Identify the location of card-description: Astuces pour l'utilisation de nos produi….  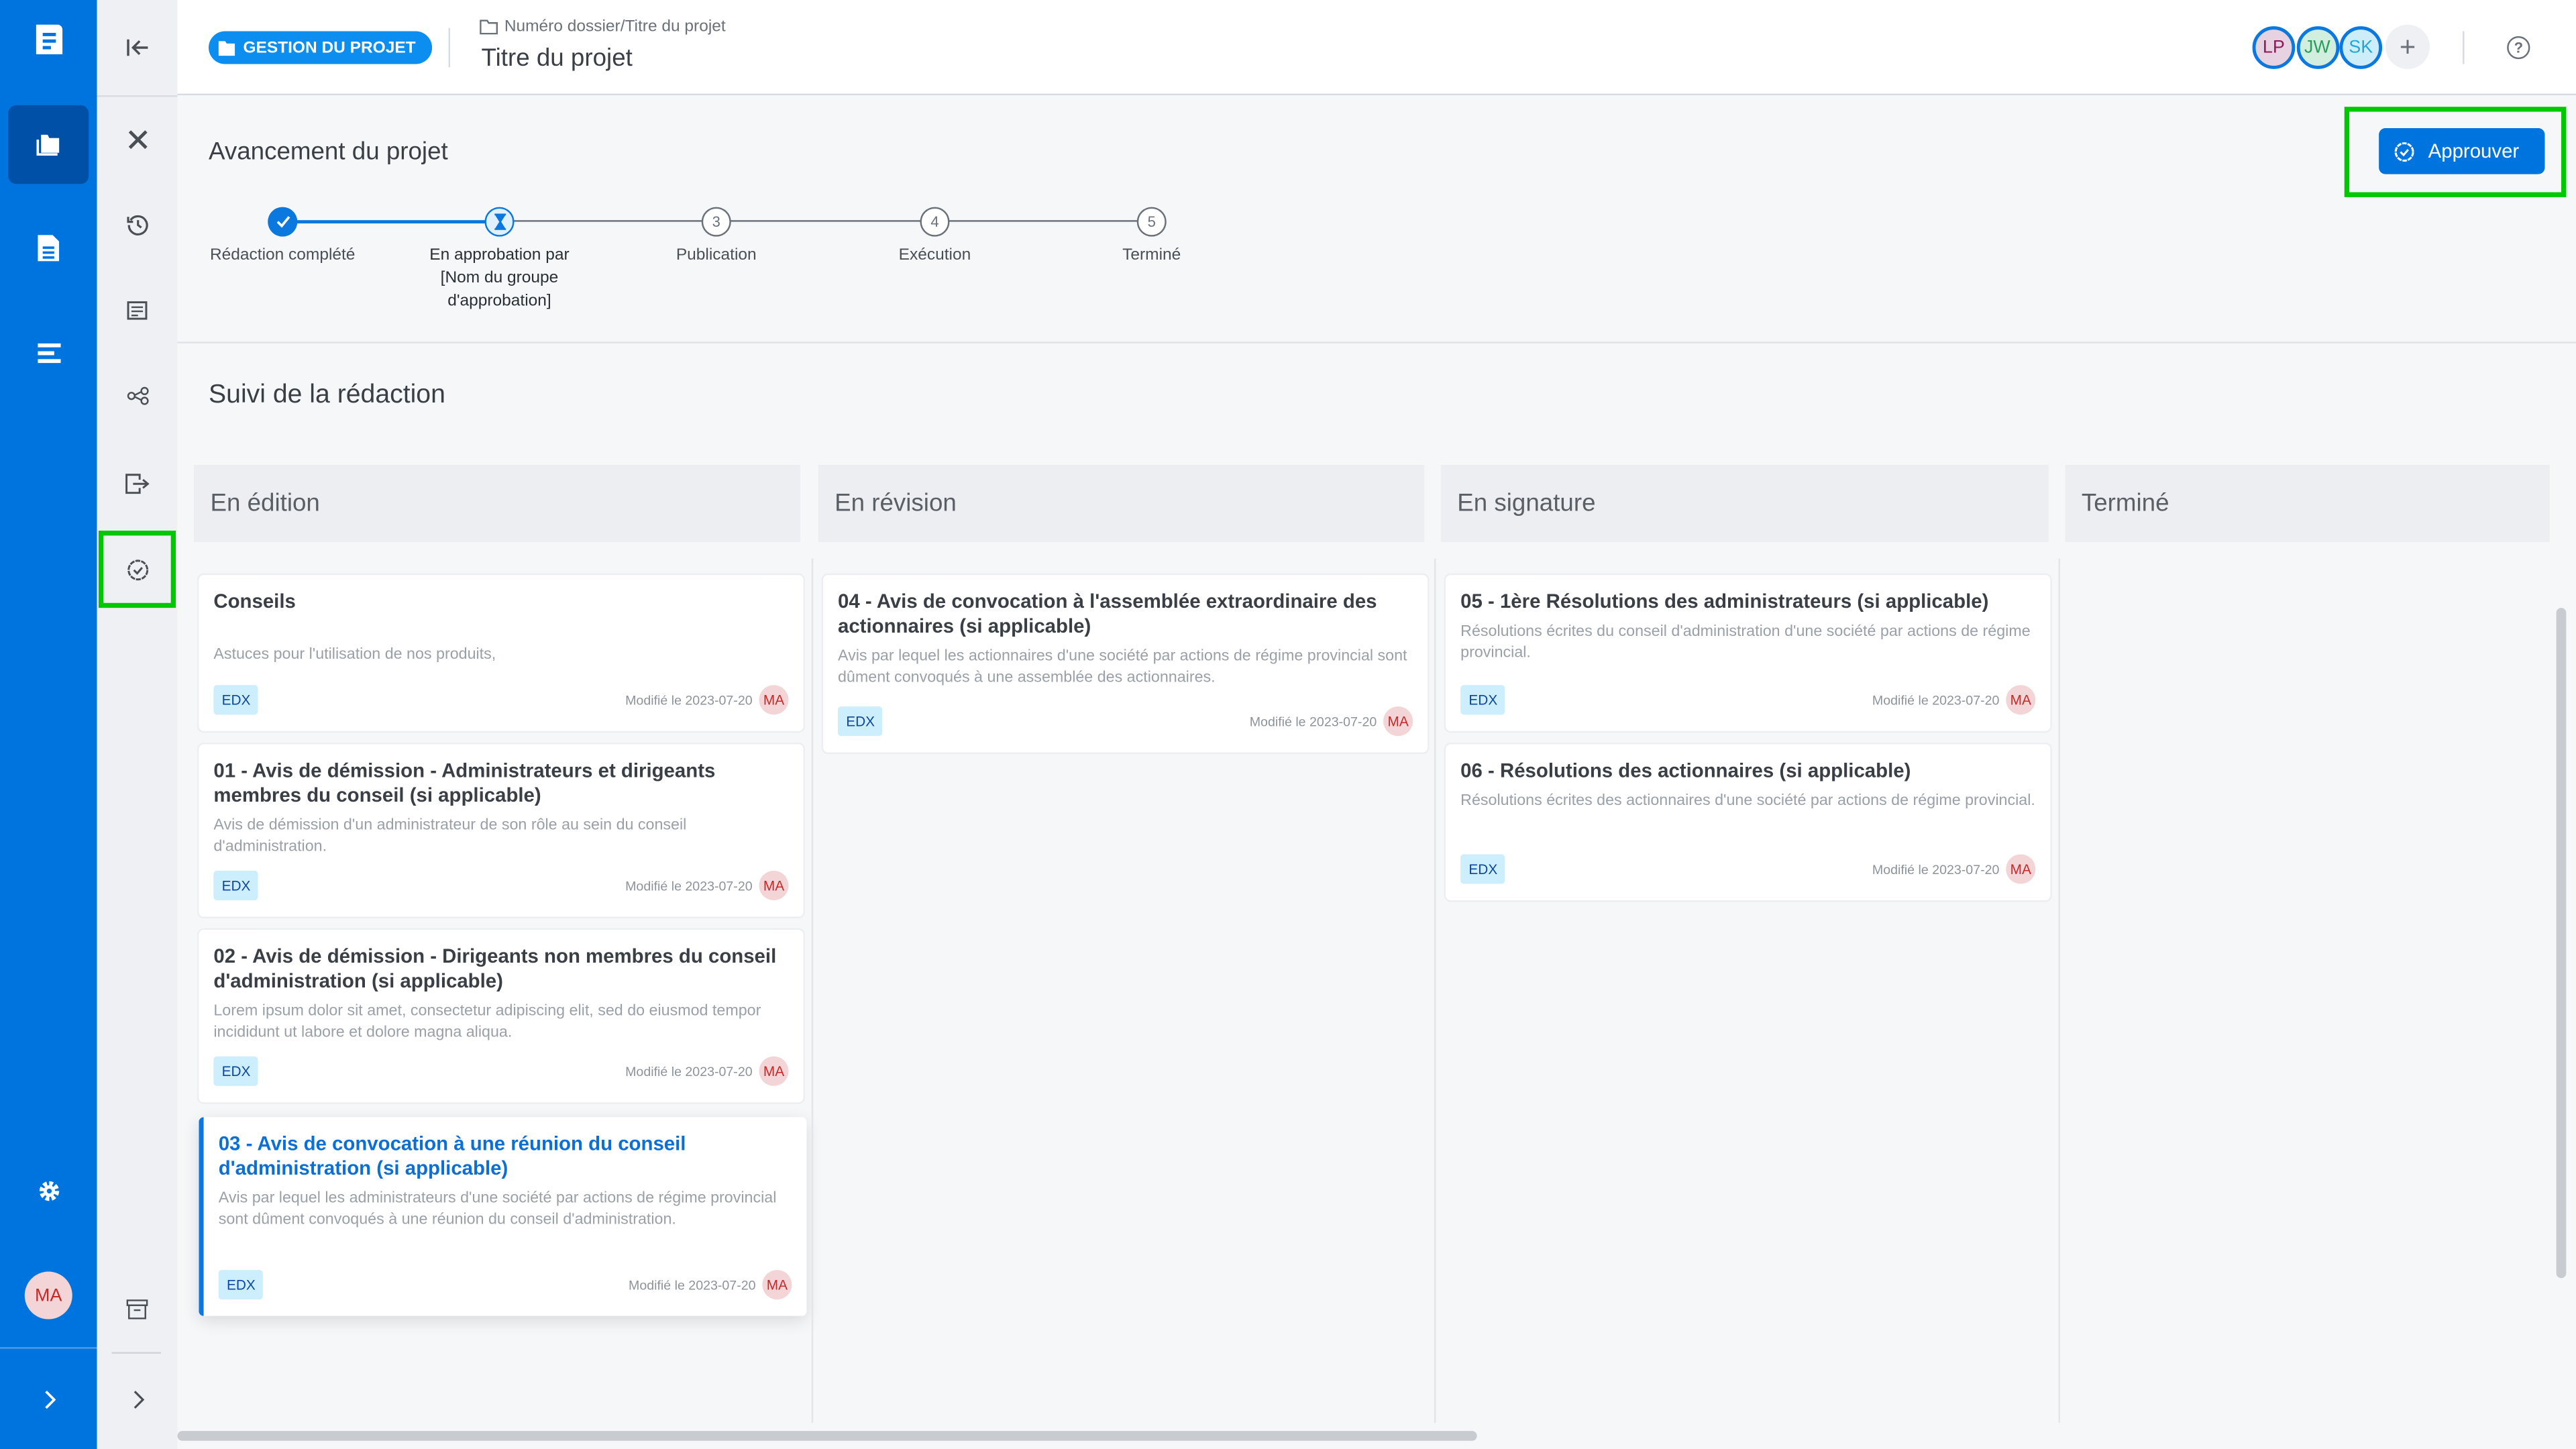
(354, 654).